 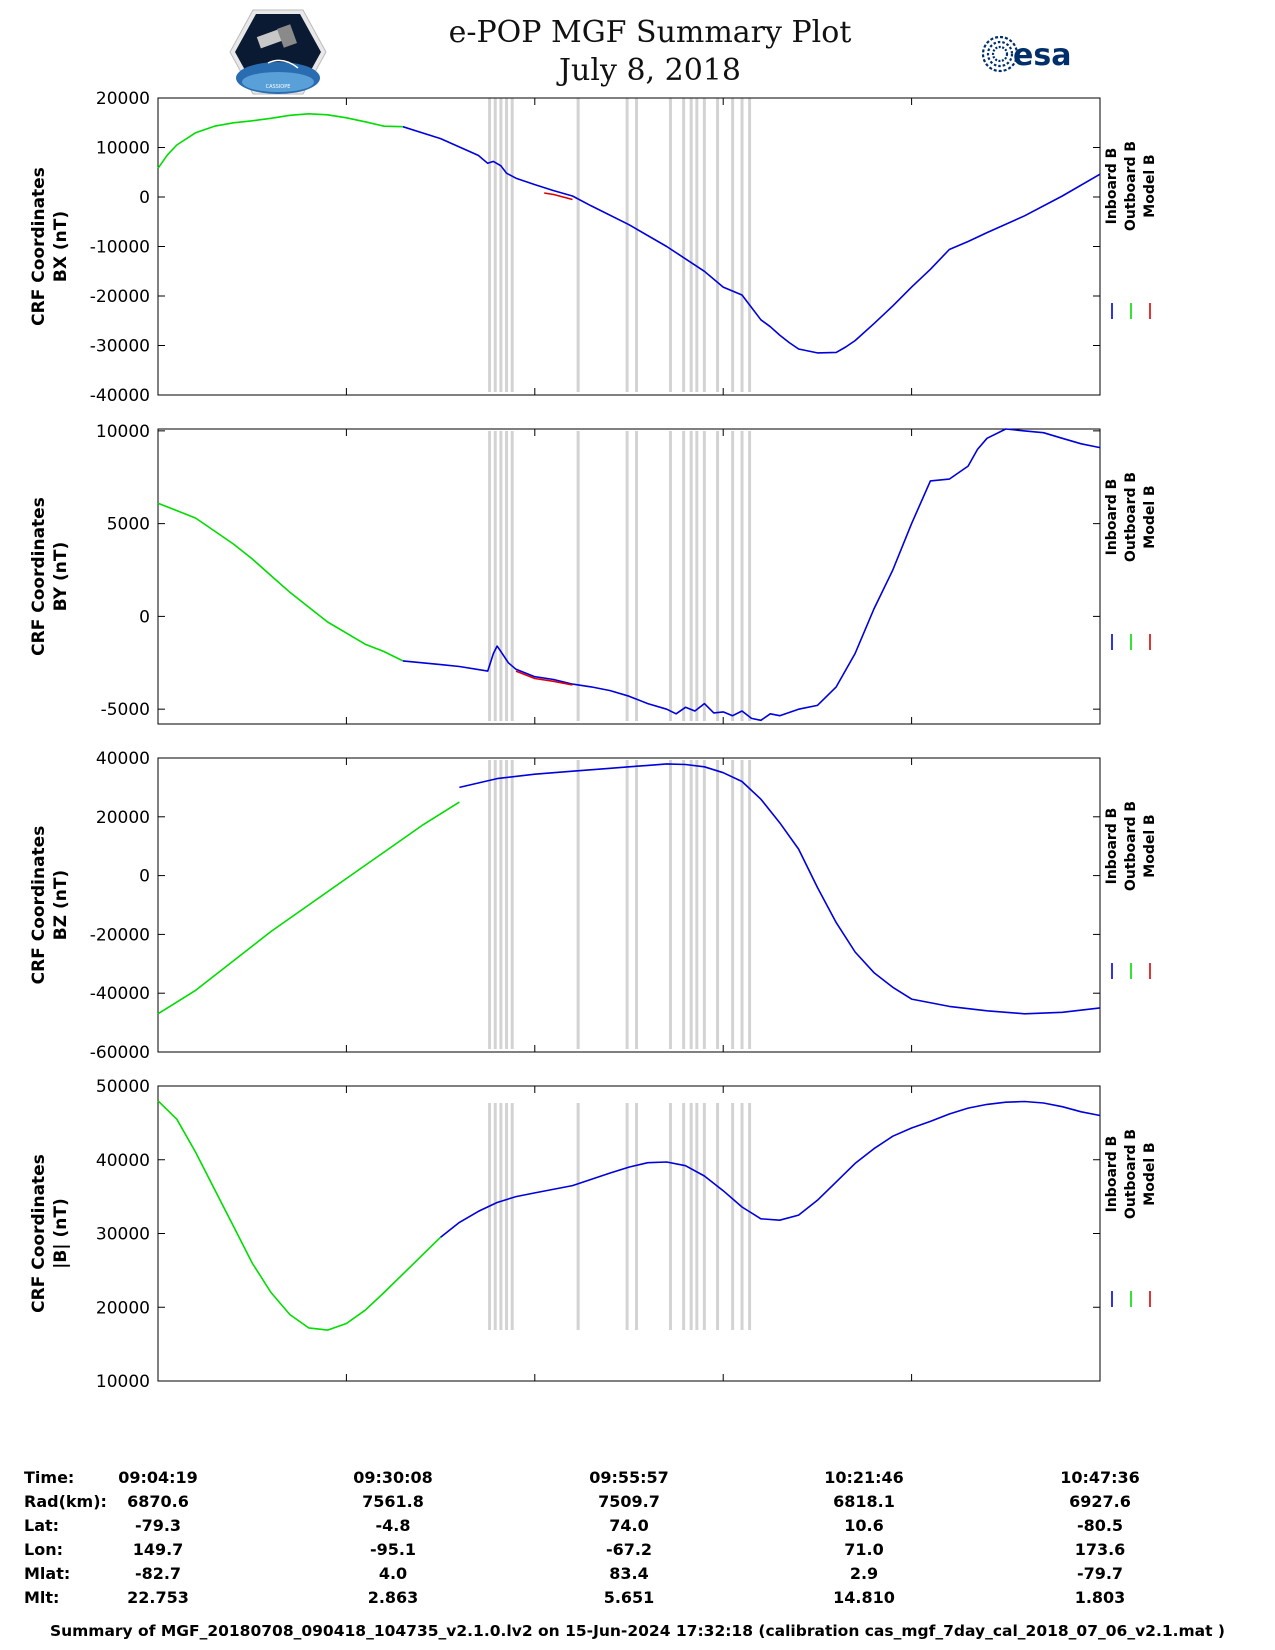 What do you see at coordinates (637, 1504) in the screenshot?
I see `info-row: Rad(km): 6870.6 7561.8 7509.7 6818.1 6927.6` at bounding box center [637, 1504].